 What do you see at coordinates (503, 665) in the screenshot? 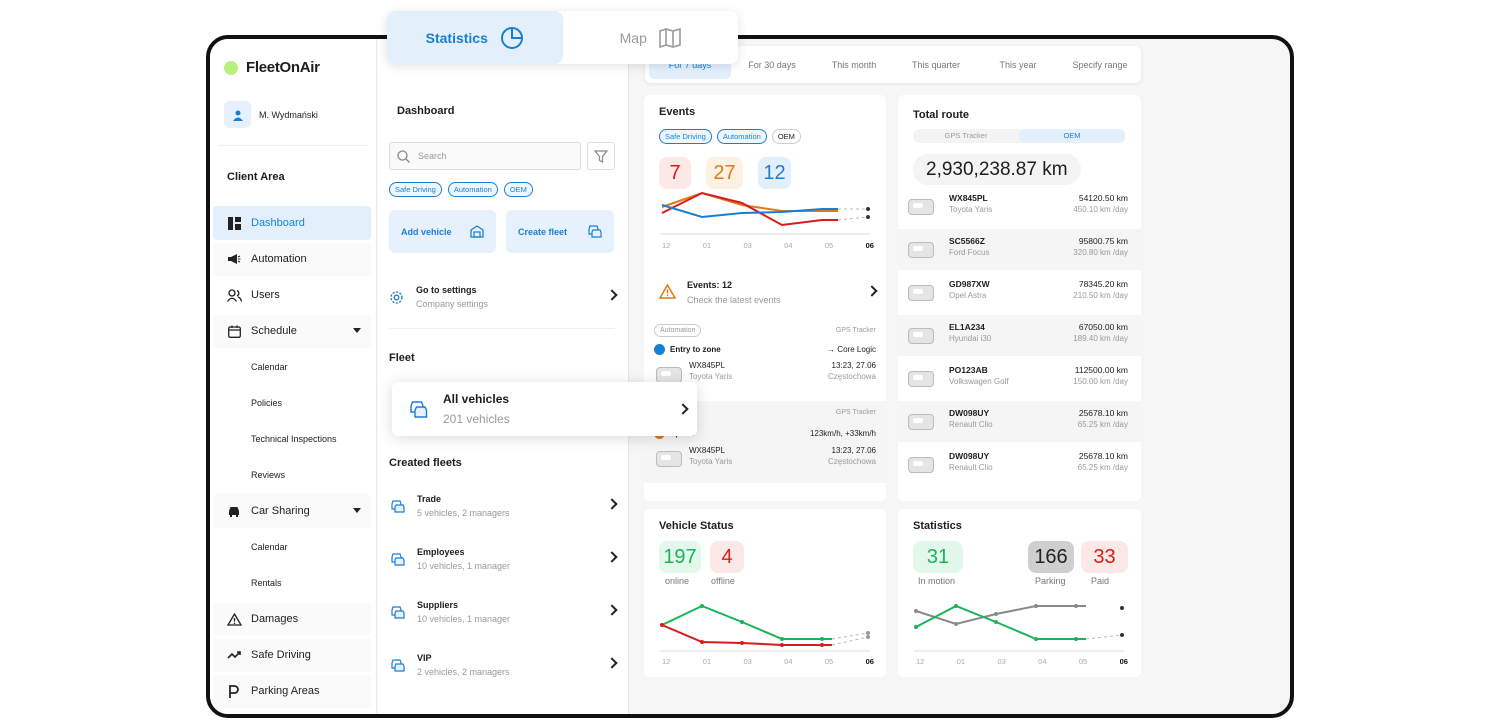
I see `fleet-item-vip: VIP 2 vehicles, 2 managers` at bounding box center [503, 665].